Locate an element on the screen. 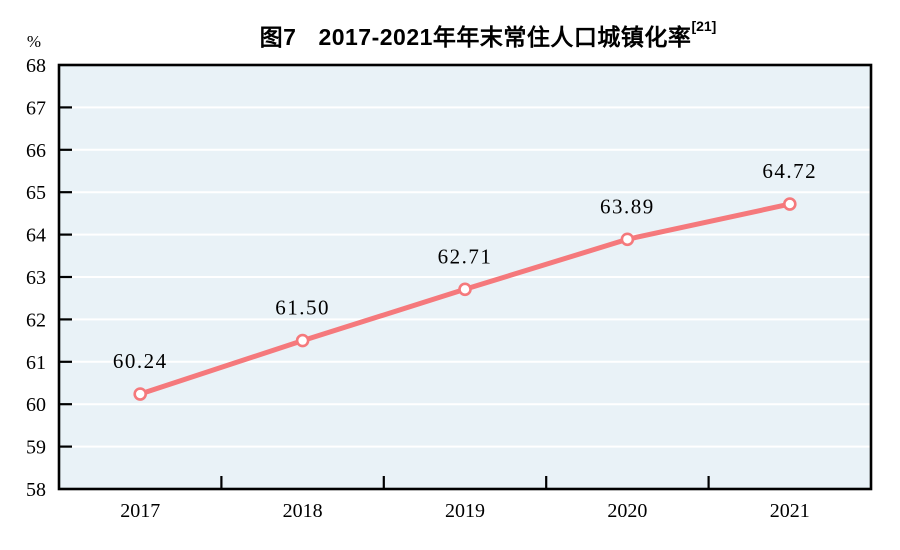  chart-title-prefix: 图7 is located at coordinates (278, 37).